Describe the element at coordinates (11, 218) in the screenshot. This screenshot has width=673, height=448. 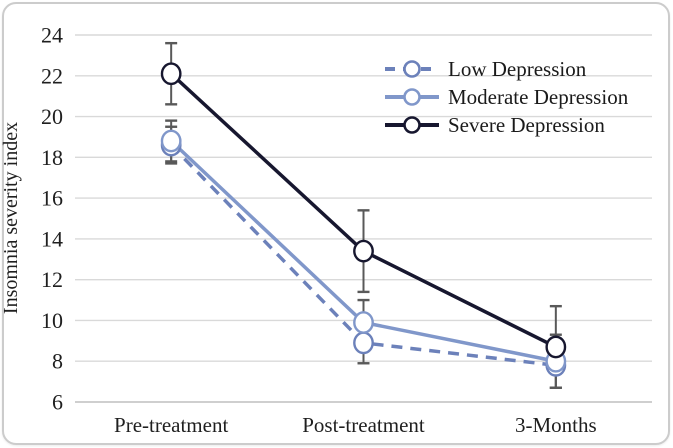
I see `y-axis-title: Insomnia severity index` at that location.